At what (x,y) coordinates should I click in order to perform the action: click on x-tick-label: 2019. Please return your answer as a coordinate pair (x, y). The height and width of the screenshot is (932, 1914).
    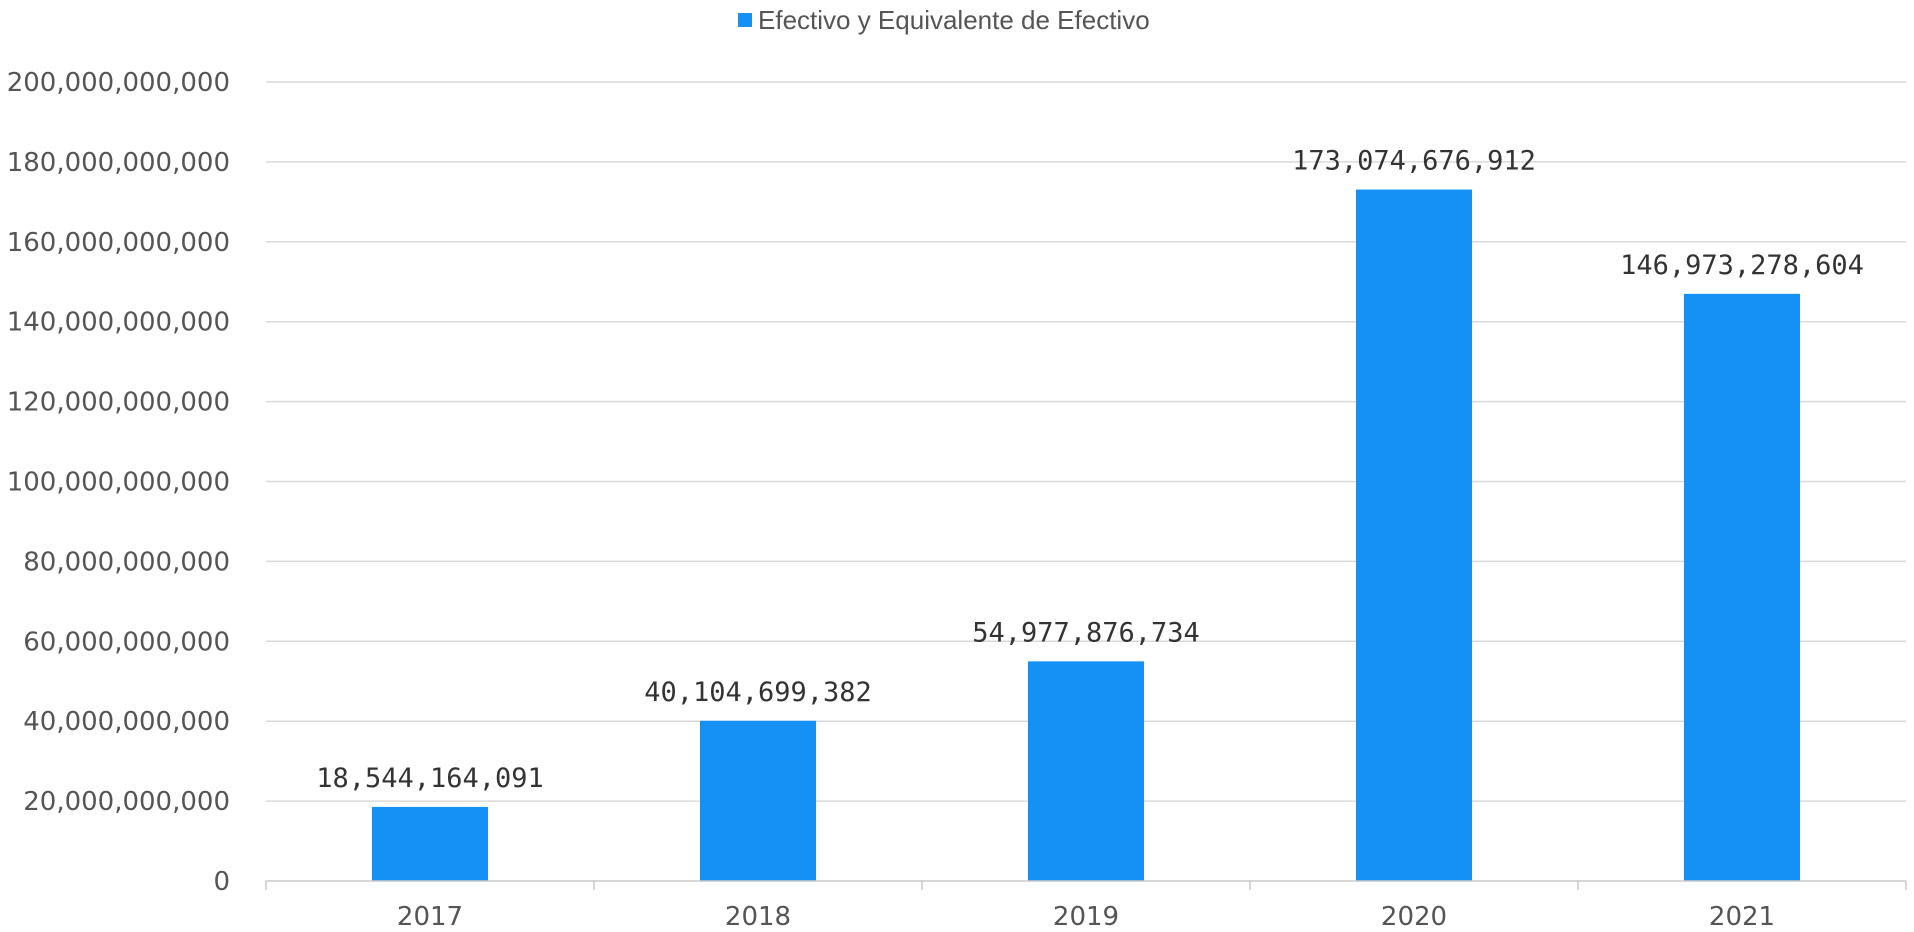
    Looking at the image, I should click on (1086, 917).